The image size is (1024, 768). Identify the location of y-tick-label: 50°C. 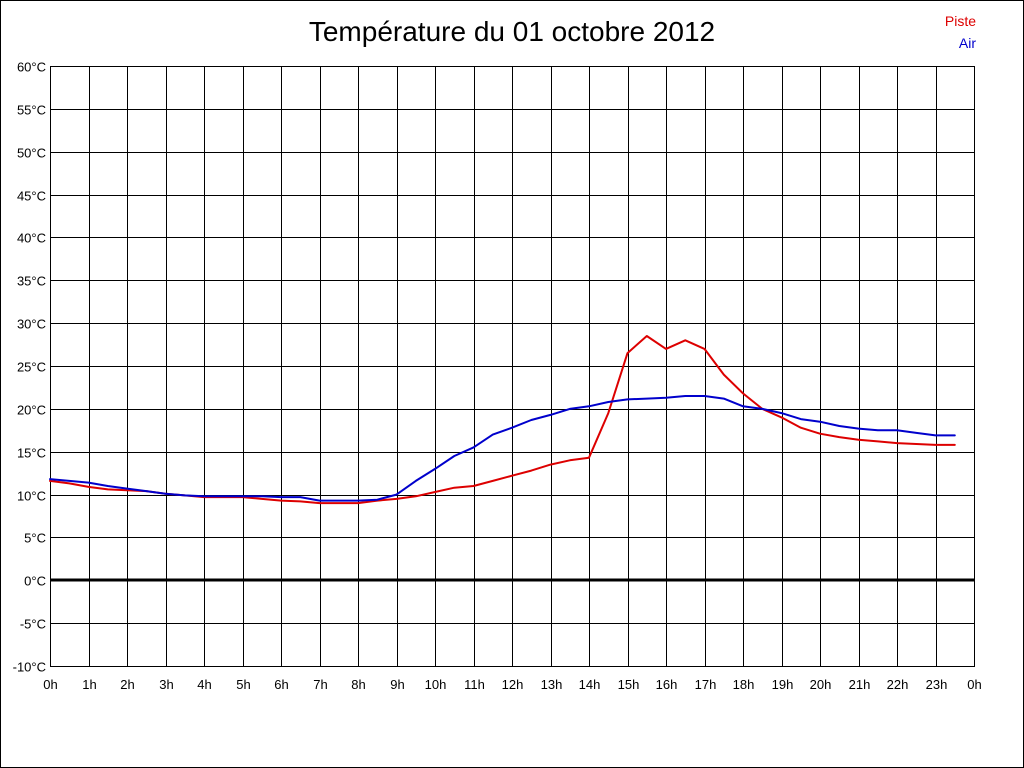
(31, 153).